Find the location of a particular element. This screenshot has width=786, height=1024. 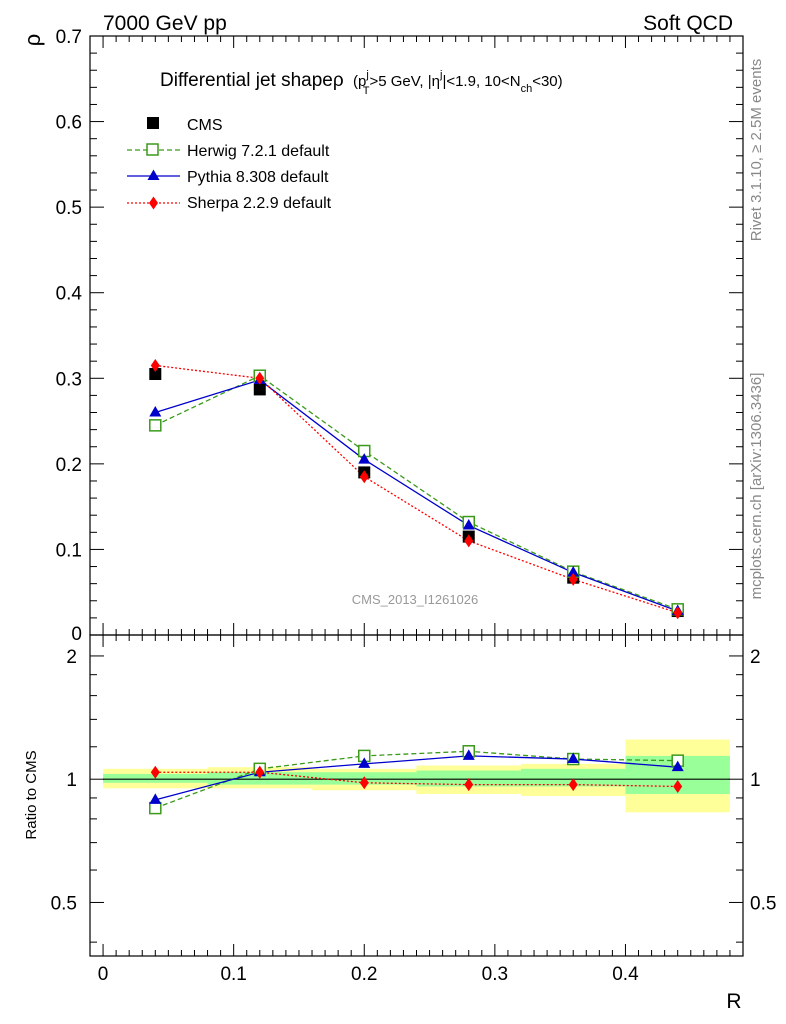

ratio-line-sherpa is located at coordinates (416, 779).